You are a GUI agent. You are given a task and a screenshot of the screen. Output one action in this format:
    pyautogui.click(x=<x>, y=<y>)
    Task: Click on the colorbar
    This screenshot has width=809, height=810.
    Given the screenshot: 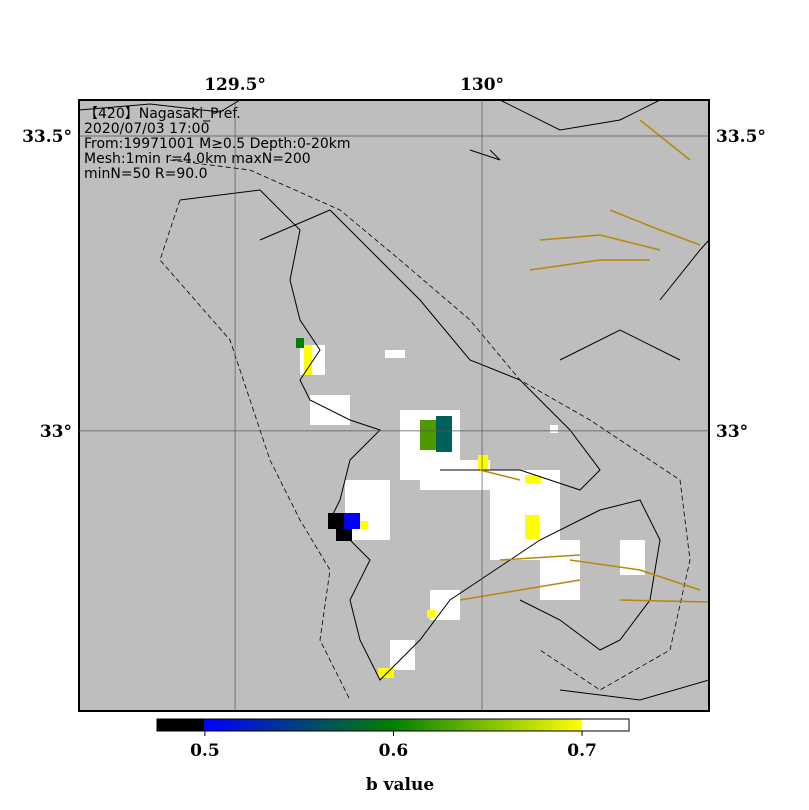 What is the action you would take?
    pyautogui.click(x=393, y=725)
    